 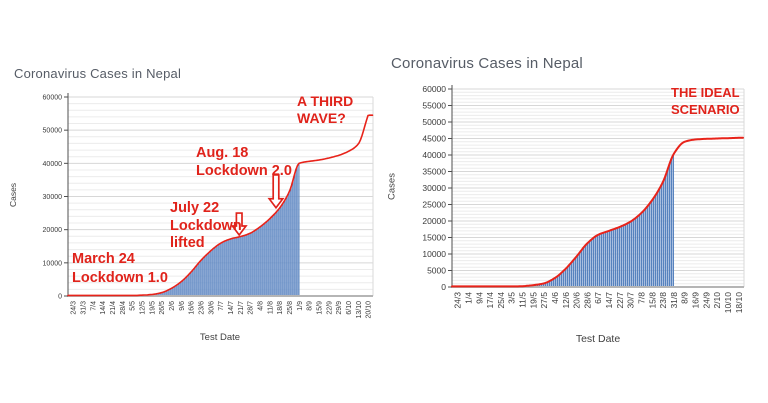 I want to click on annotation-lockdown-lifted: July 22 Lockdown lifted, so click(x=206, y=226).